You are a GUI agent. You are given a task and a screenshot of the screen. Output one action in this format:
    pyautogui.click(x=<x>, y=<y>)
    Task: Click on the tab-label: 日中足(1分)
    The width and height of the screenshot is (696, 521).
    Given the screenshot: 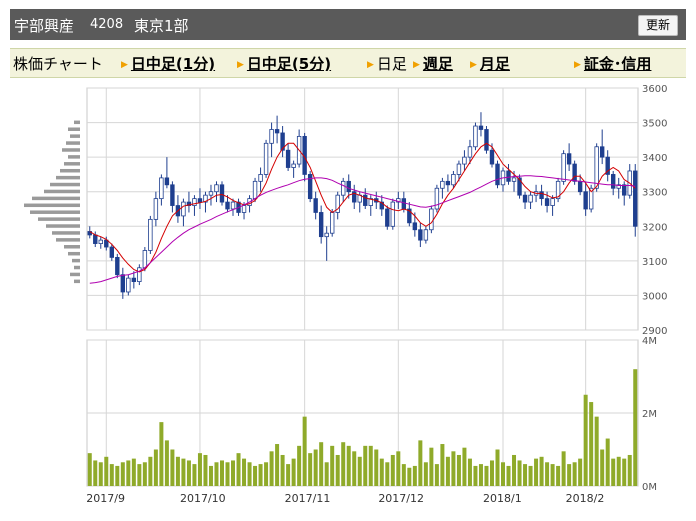 What is the action you would take?
    pyautogui.click(x=173, y=64)
    